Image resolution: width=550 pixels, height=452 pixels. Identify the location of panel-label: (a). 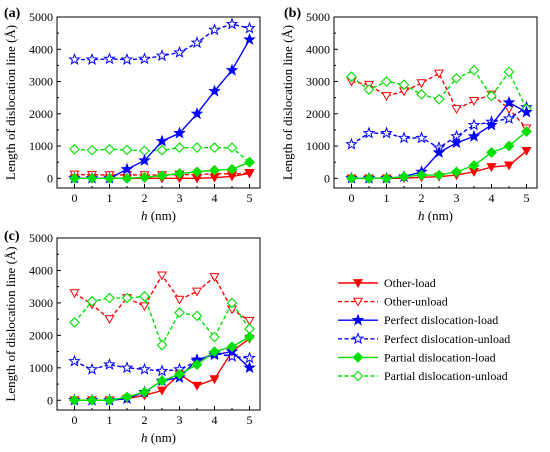
(12, 13).